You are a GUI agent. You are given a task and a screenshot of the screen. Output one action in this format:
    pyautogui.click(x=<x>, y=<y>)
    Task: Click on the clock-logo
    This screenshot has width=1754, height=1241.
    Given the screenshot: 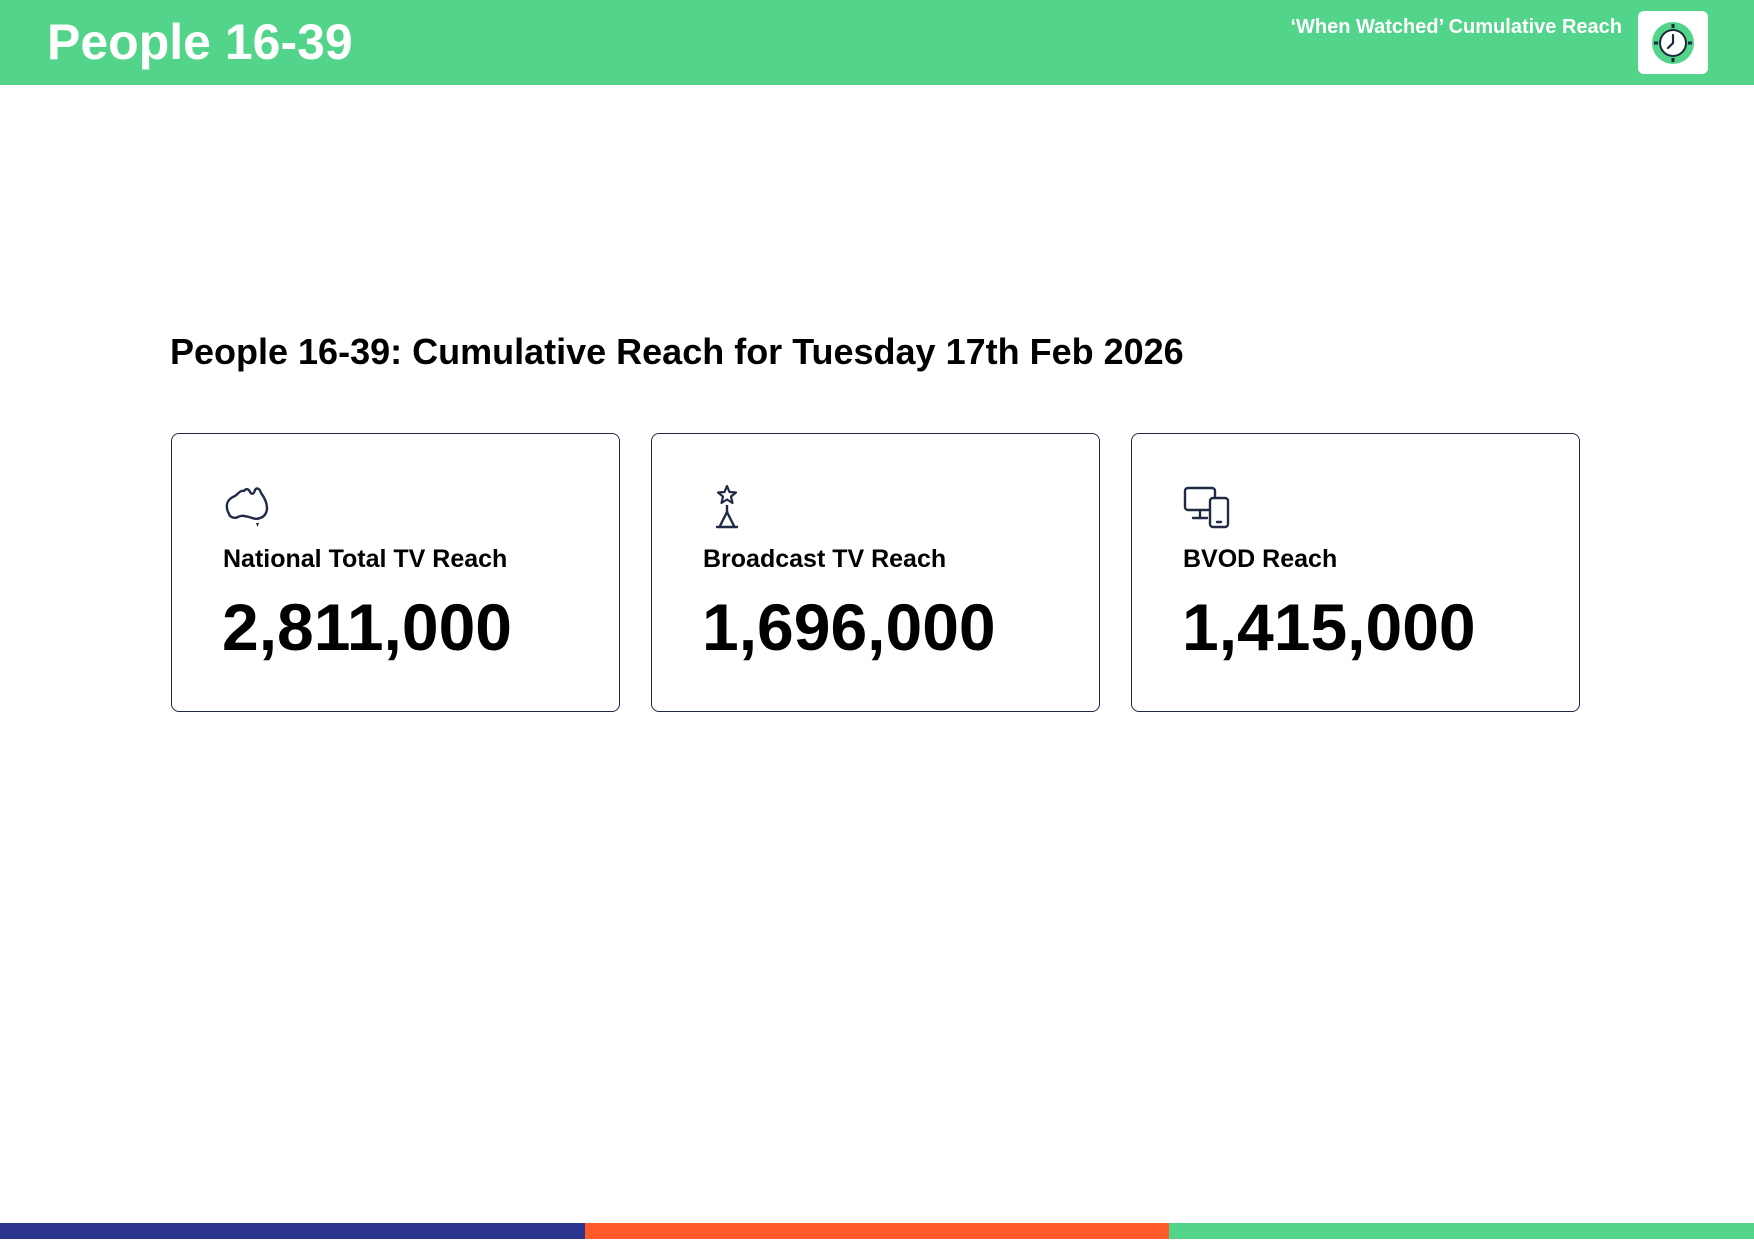 What is the action you would take?
    pyautogui.click(x=1673, y=42)
    